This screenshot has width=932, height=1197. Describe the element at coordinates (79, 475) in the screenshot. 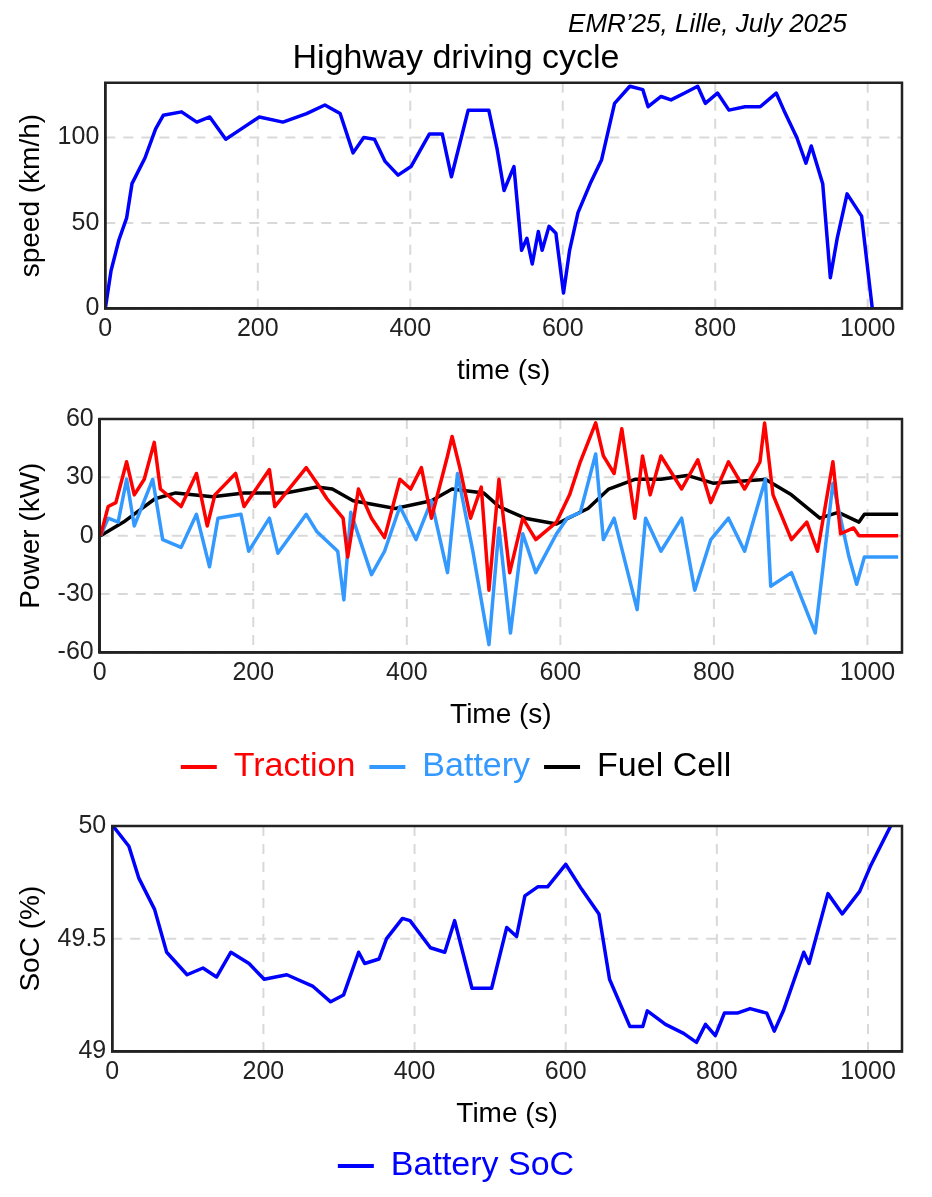

I see `y-tick-label: 30` at that location.